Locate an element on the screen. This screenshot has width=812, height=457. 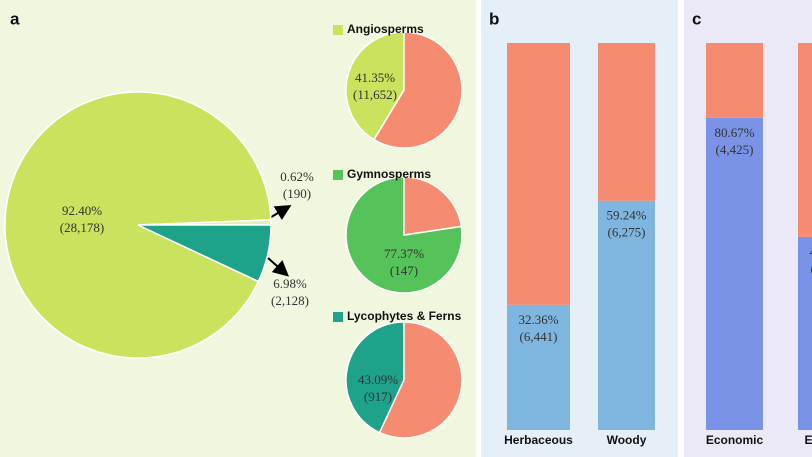
x-tick-label: Economic is located at coordinates (735, 440).